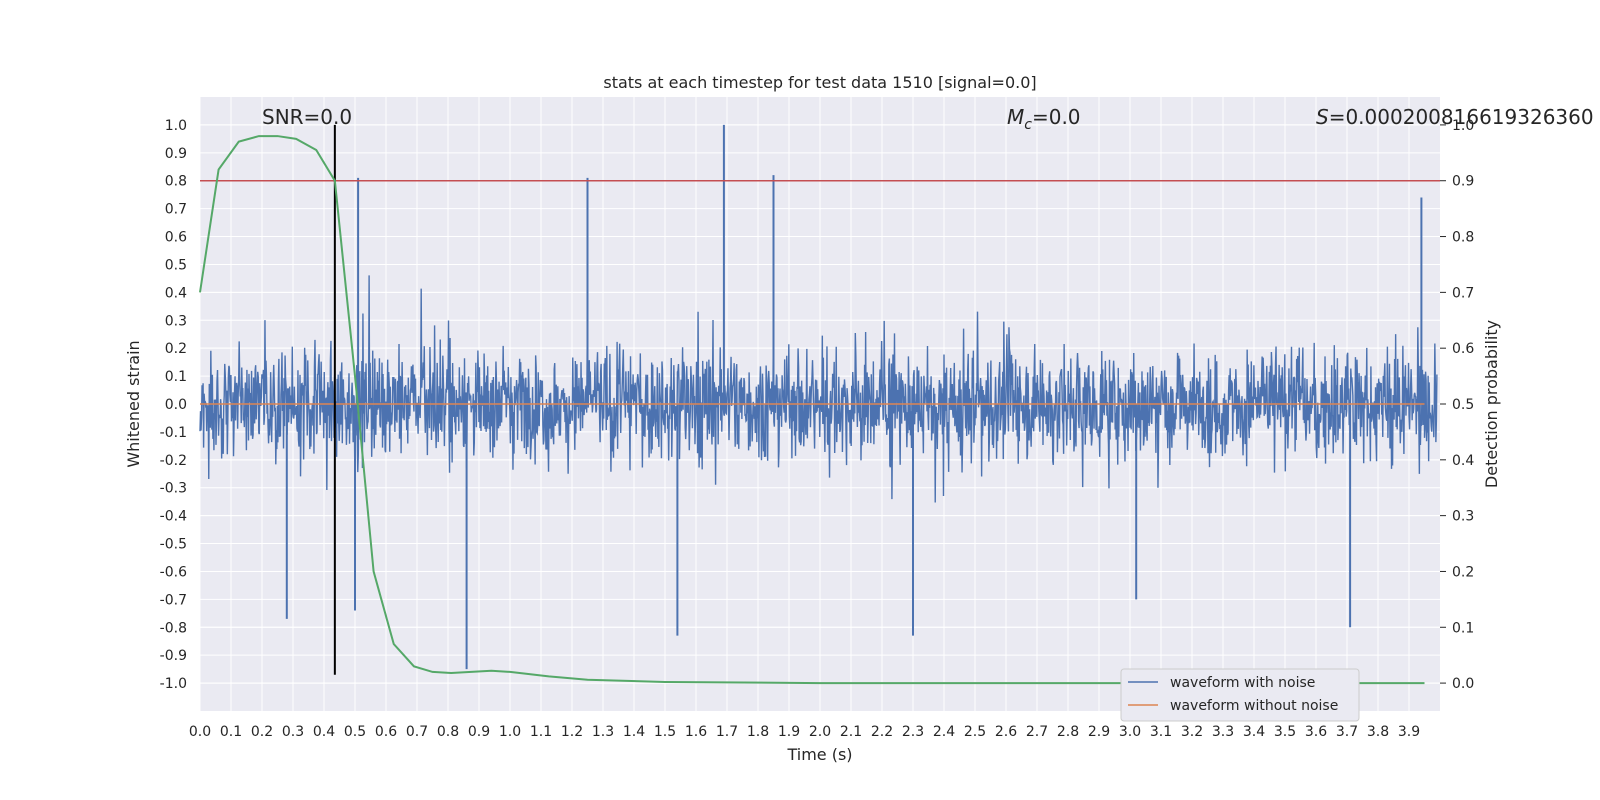 This screenshot has width=1600, height=800. I want to click on y2-tick-label: 0.8, so click(1463, 238).